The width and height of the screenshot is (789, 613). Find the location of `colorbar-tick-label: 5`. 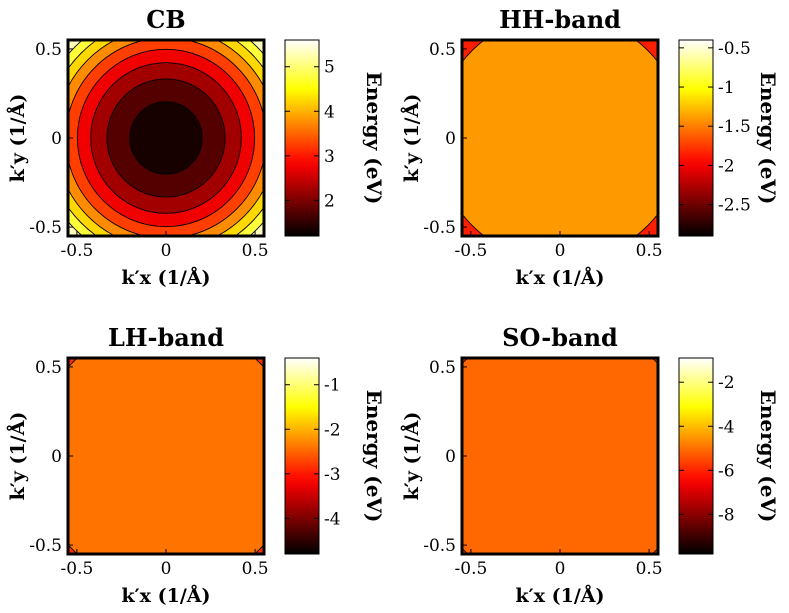

colorbar-tick-label: 5 is located at coordinates (329, 68).